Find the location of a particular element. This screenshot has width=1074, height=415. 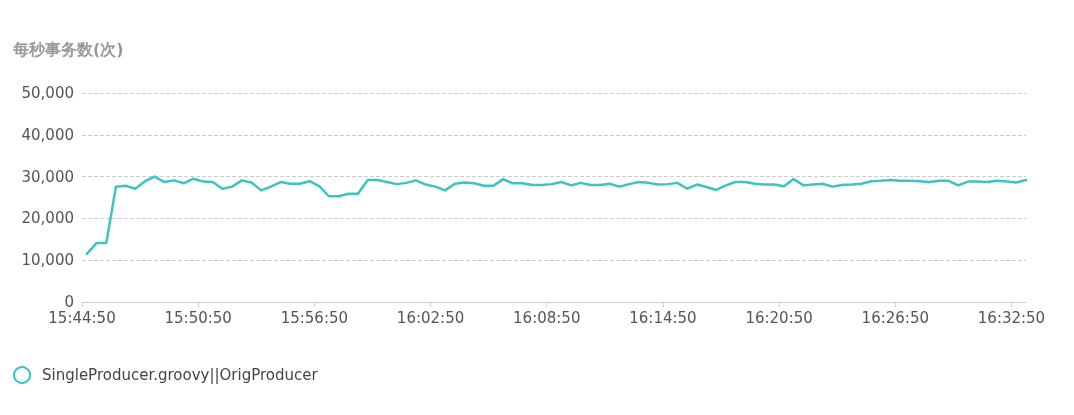

x-tick-label: 16:14:50 is located at coordinates (663, 317).